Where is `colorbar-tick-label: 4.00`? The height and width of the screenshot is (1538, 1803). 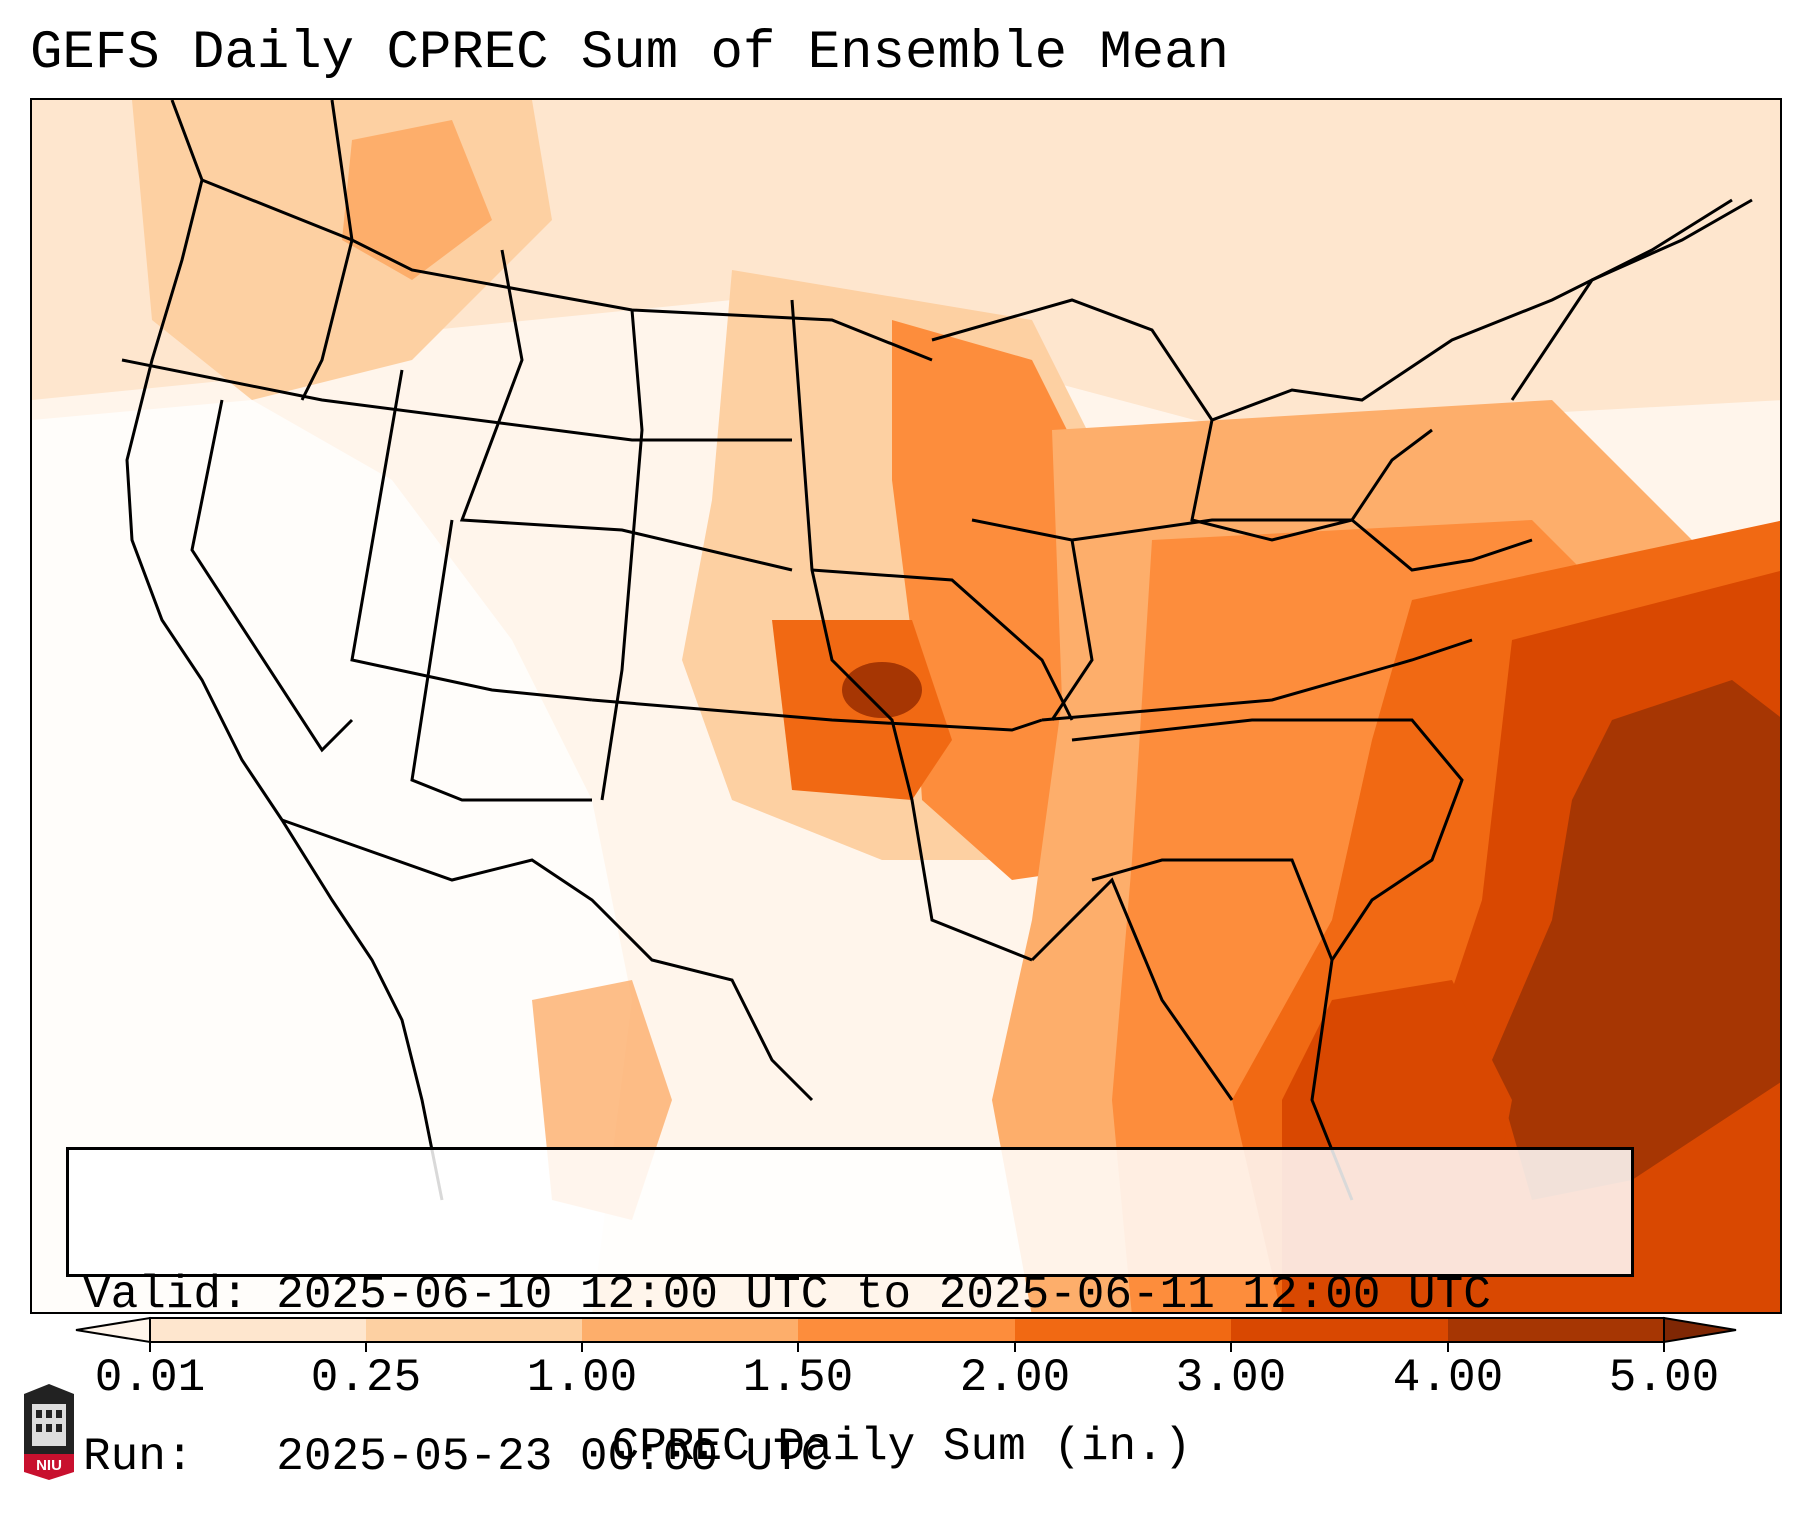 colorbar-tick-label: 4.00 is located at coordinates (1448, 1378).